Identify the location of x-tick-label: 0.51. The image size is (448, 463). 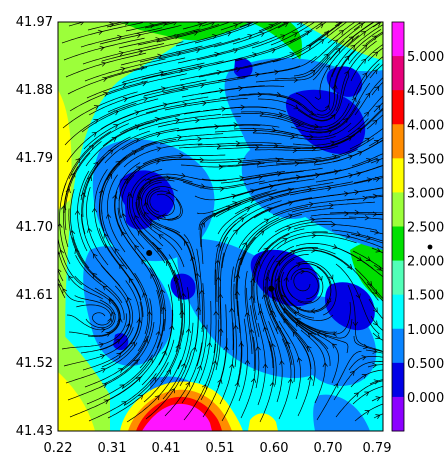
(220, 448).